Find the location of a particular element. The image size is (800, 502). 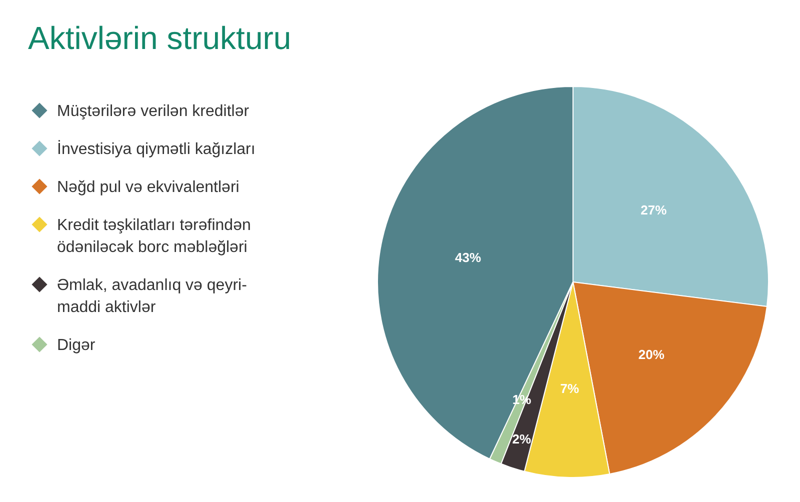

data-label: 43% is located at coordinates (468, 258).